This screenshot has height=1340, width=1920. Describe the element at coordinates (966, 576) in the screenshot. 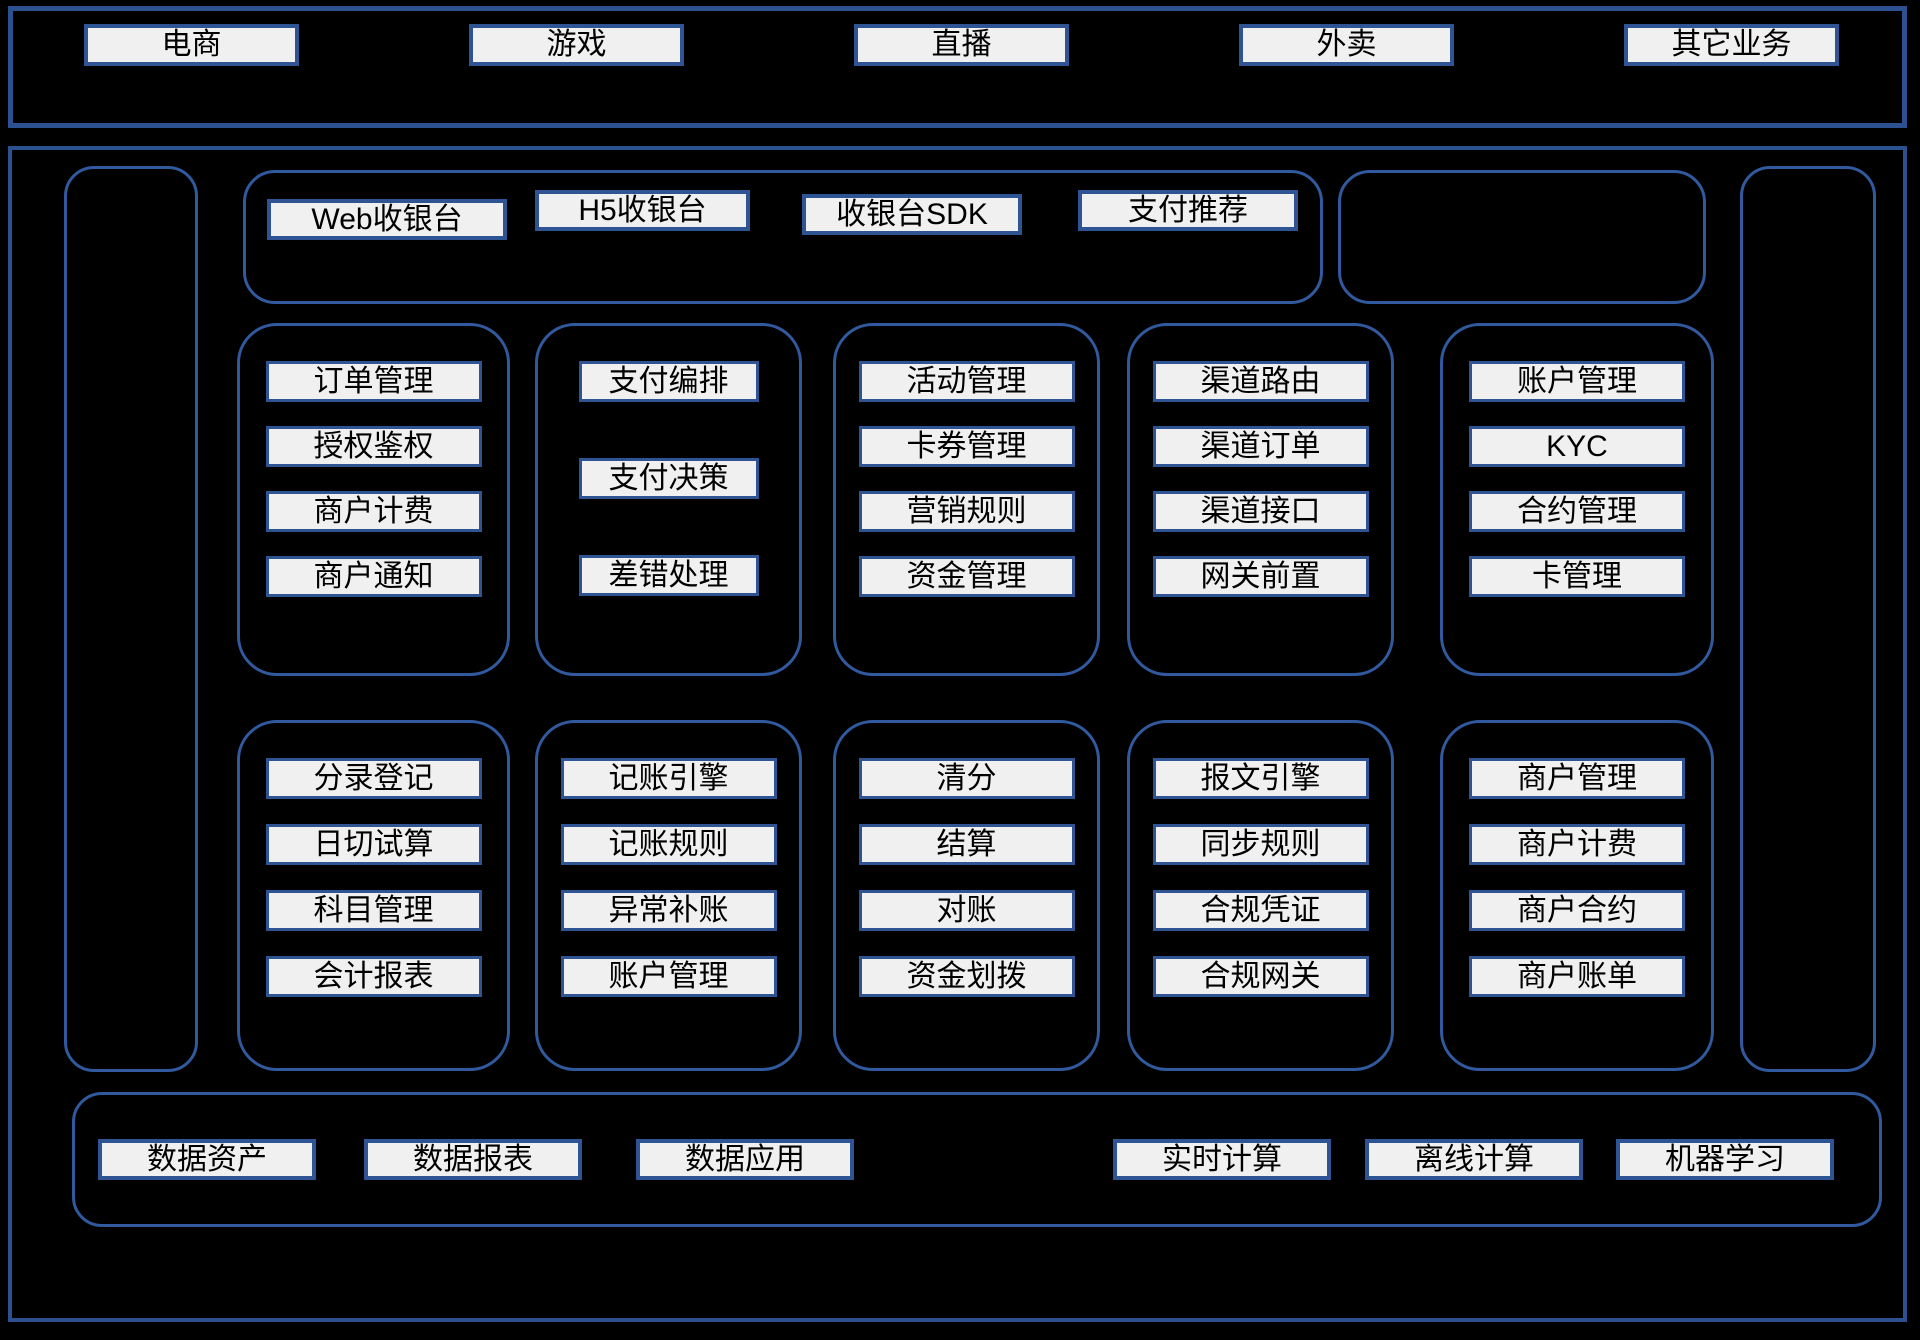

I see `module-chip: 资金管理` at that location.